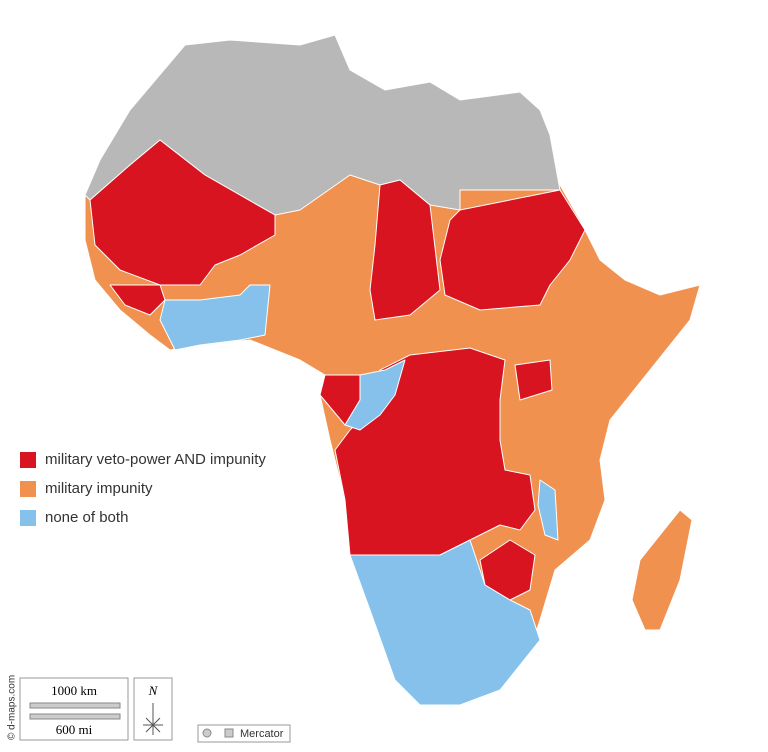 This screenshot has width=768, height=752. Describe the element at coordinates (74, 690) in the screenshot. I see `scale-km: 1000 km` at that location.